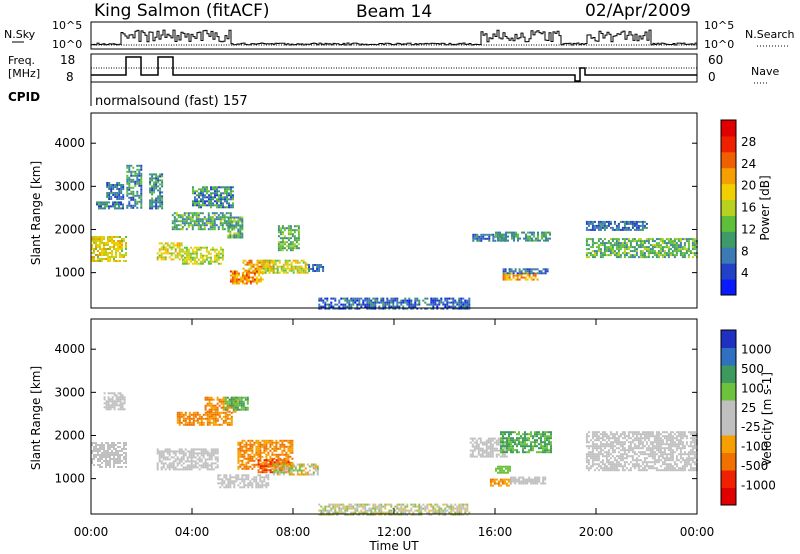  What do you see at coordinates (719, 44) in the screenshot?
I see `sky-right-tick-bottom: 10^0` at bounding box center [719, 44].